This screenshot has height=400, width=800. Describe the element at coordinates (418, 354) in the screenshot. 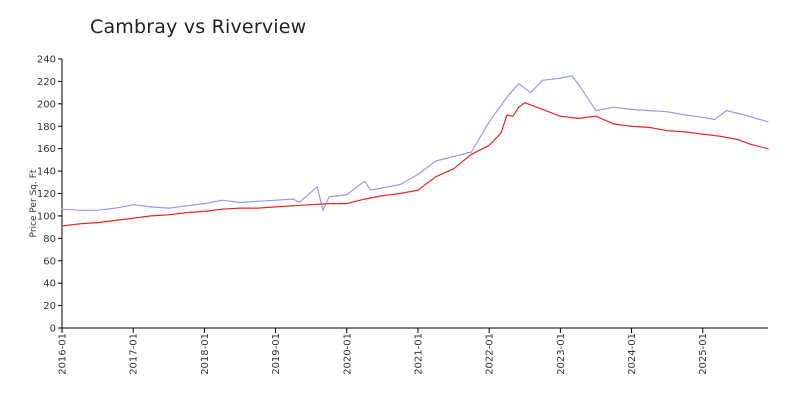

I see `x-tick-label: 2021-01` at that location.